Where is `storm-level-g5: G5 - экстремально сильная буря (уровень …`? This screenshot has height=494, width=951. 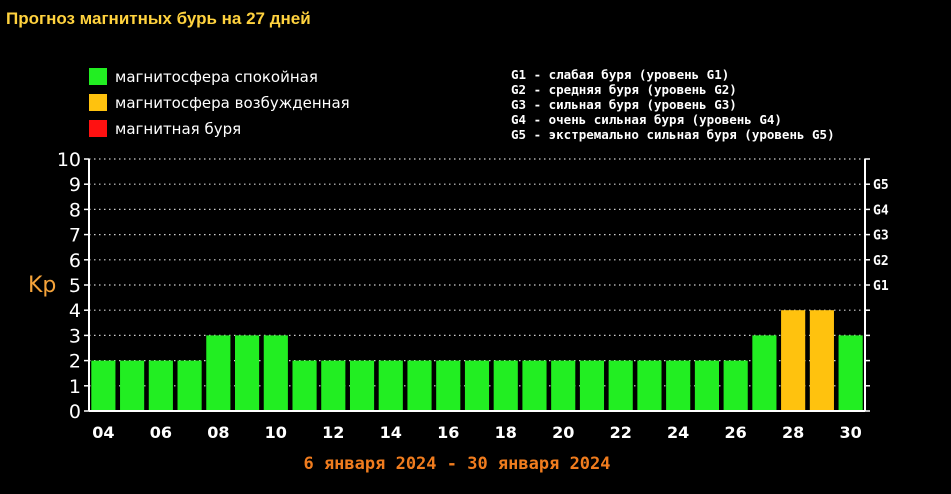 storm-level-g5: G5 - экстремально сильная буря (уровень … is located at coordinates (673, 134).